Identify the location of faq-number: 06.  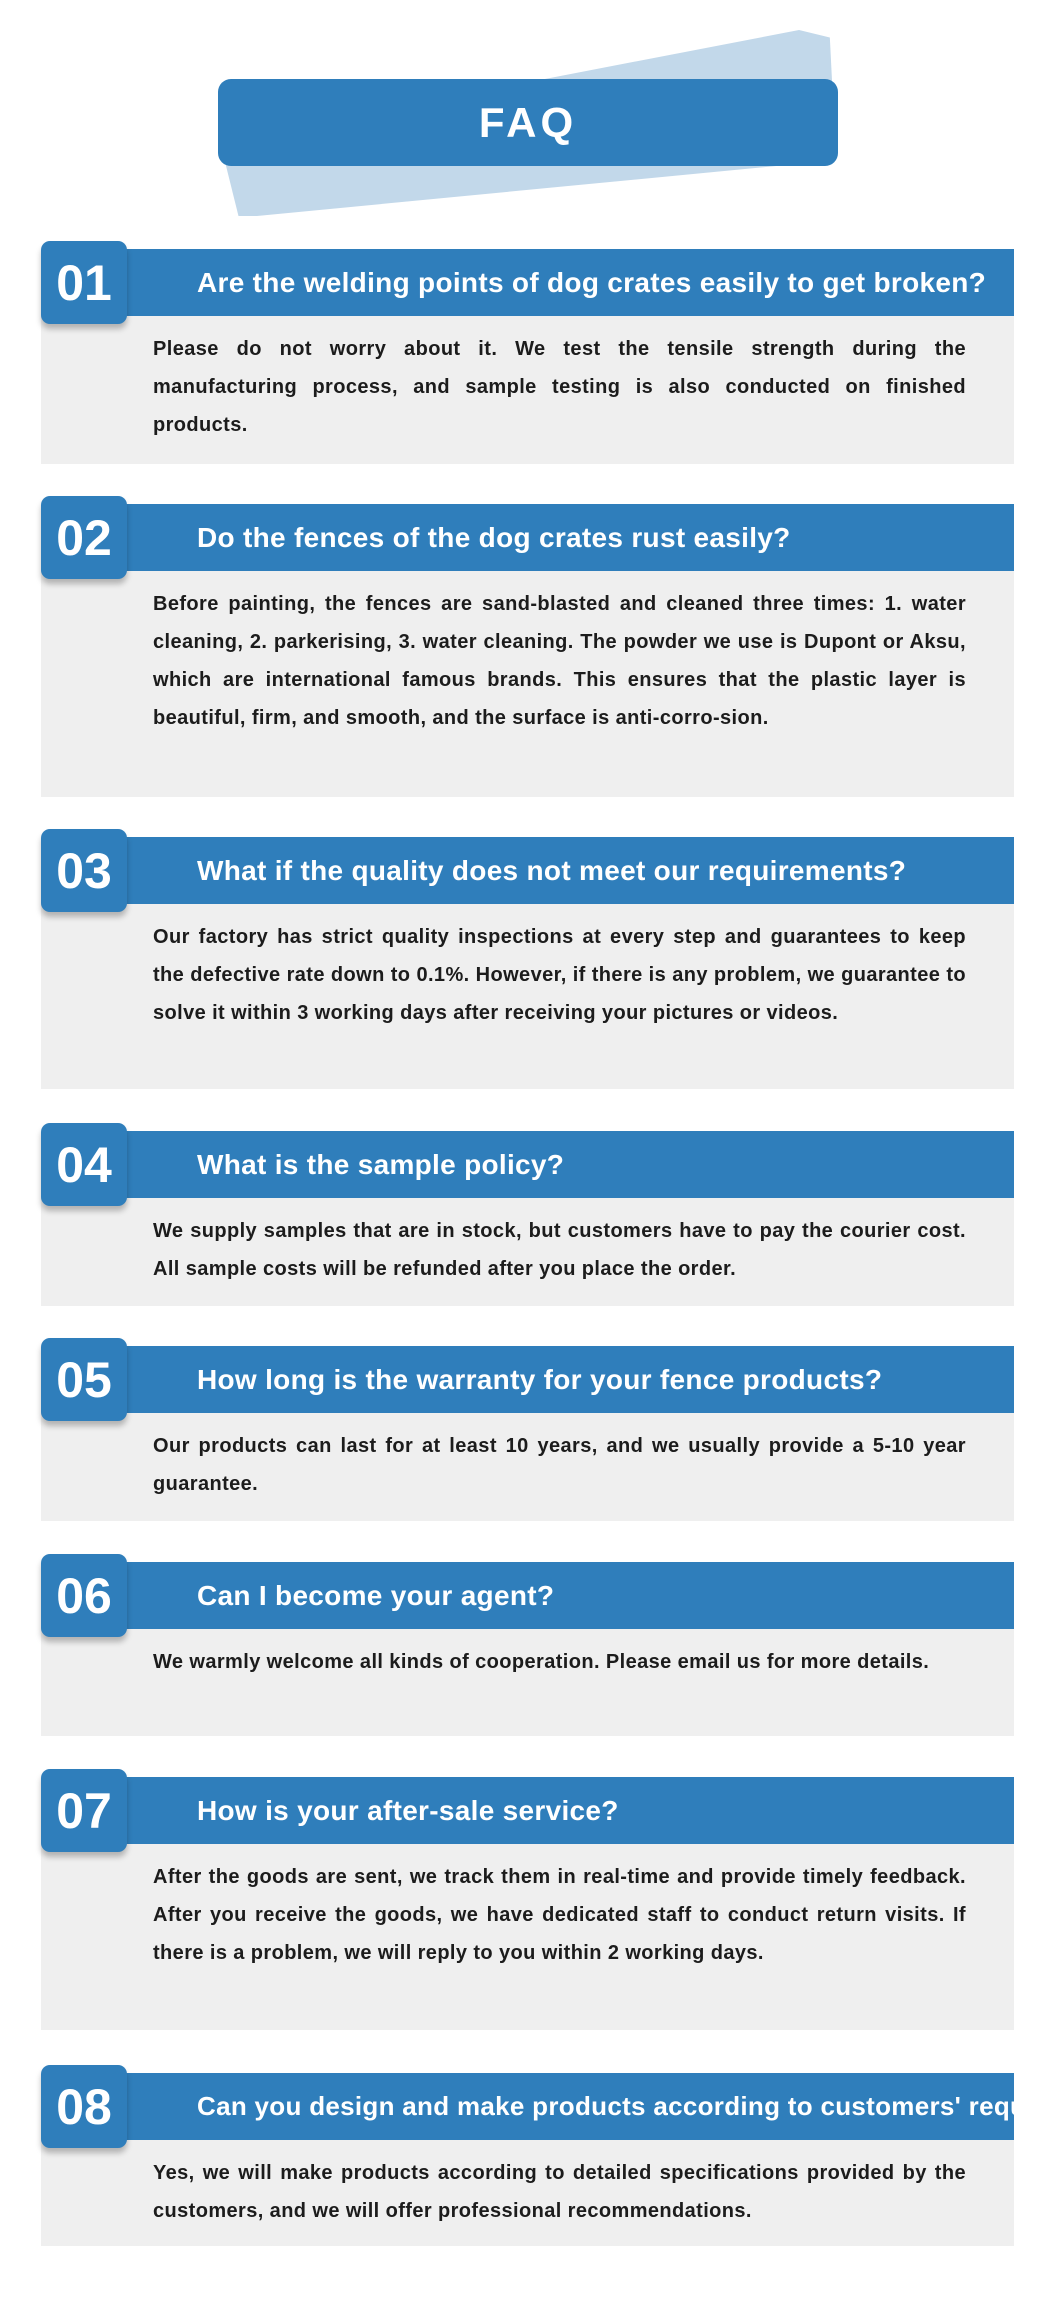
(84, 1595).